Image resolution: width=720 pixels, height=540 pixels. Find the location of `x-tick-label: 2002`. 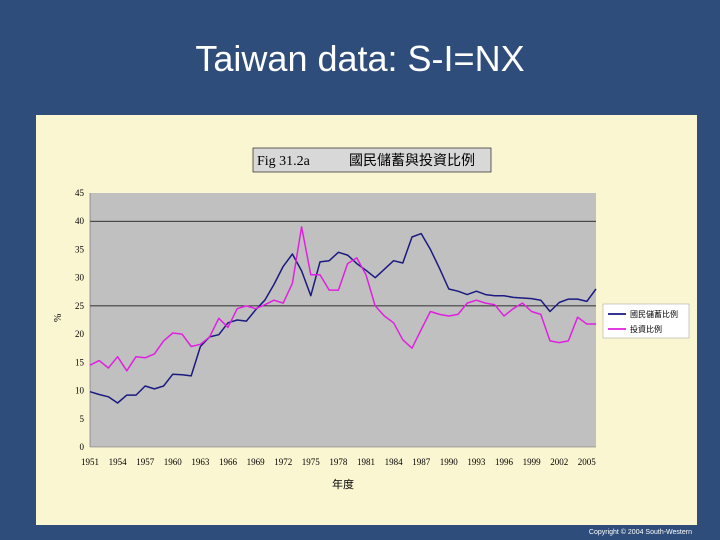

x-tick-label: 2002 is located at coordinates (559, 462).